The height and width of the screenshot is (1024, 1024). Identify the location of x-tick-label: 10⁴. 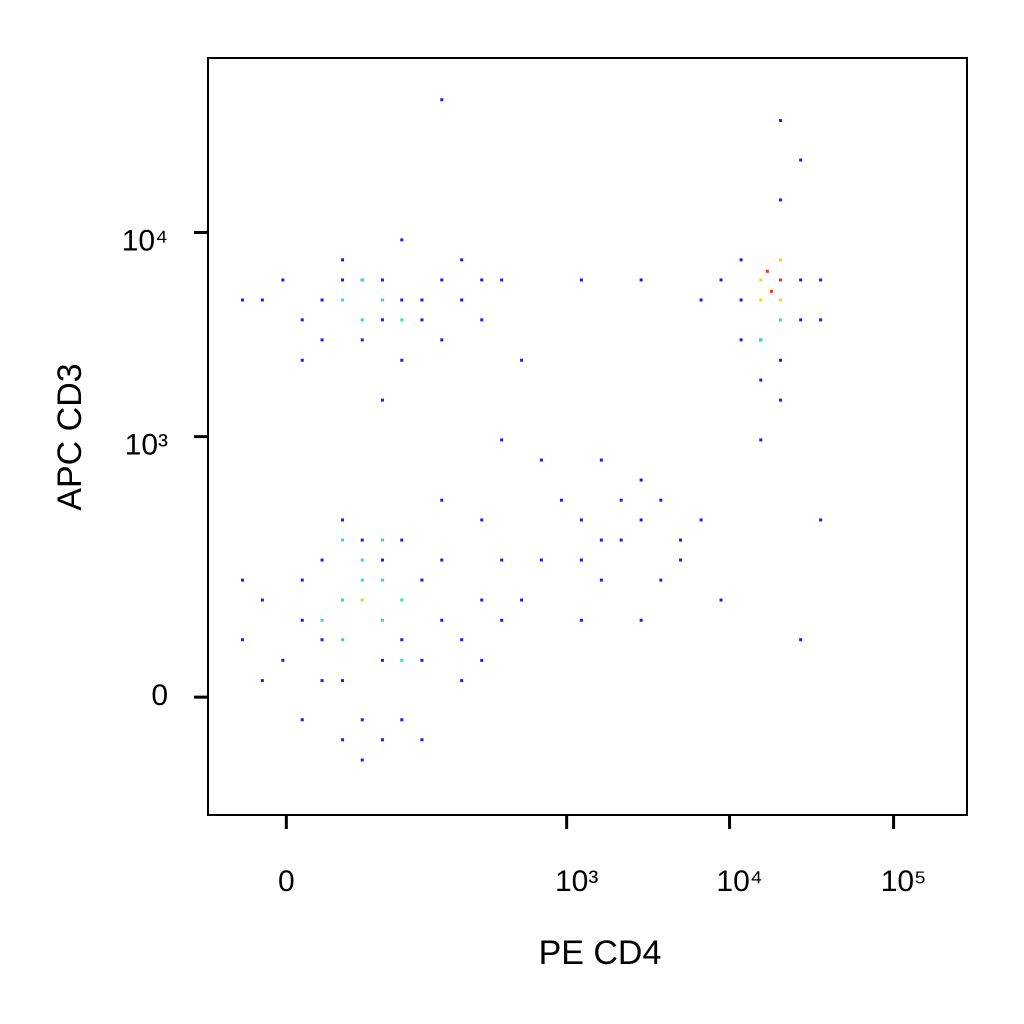
(739, 881).